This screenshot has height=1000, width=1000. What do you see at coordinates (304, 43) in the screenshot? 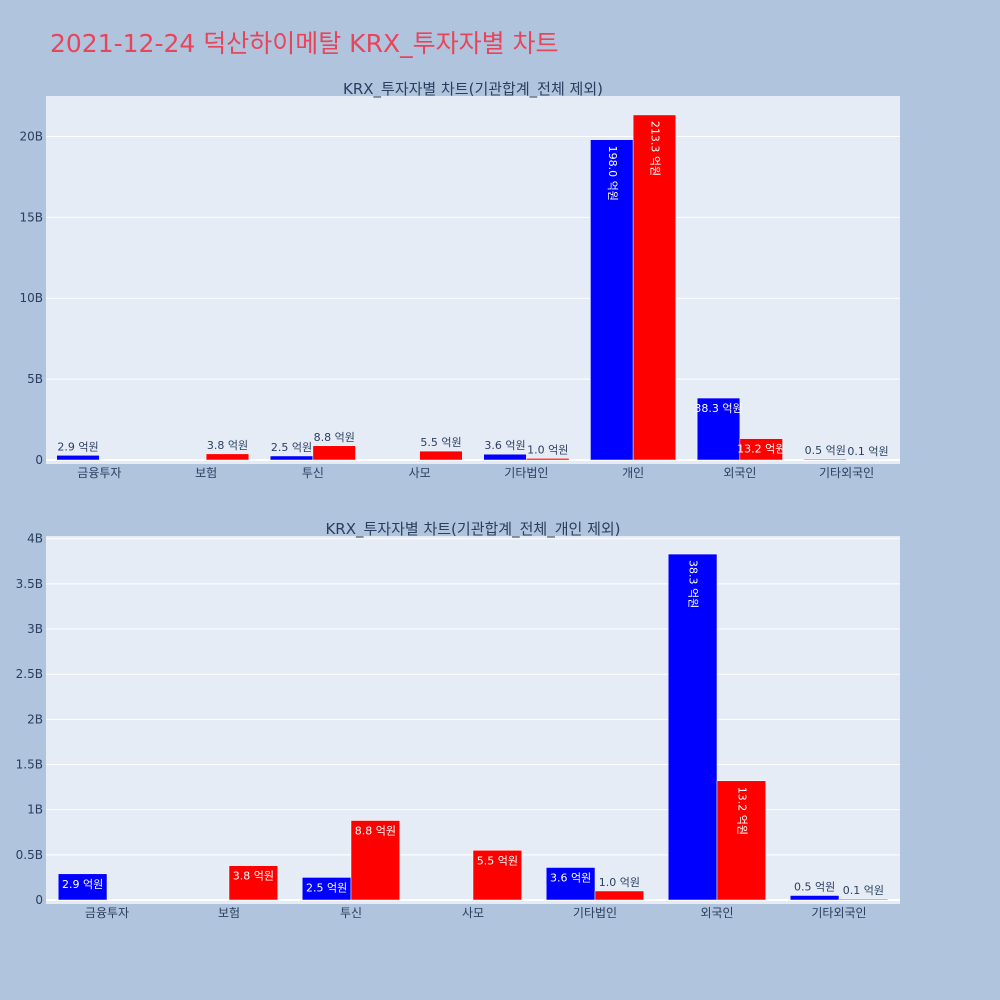
I see `page-title: 2021-12-24 덕산하이메탈 KRX_투자자별 차트` at bounding box center [304, 43].